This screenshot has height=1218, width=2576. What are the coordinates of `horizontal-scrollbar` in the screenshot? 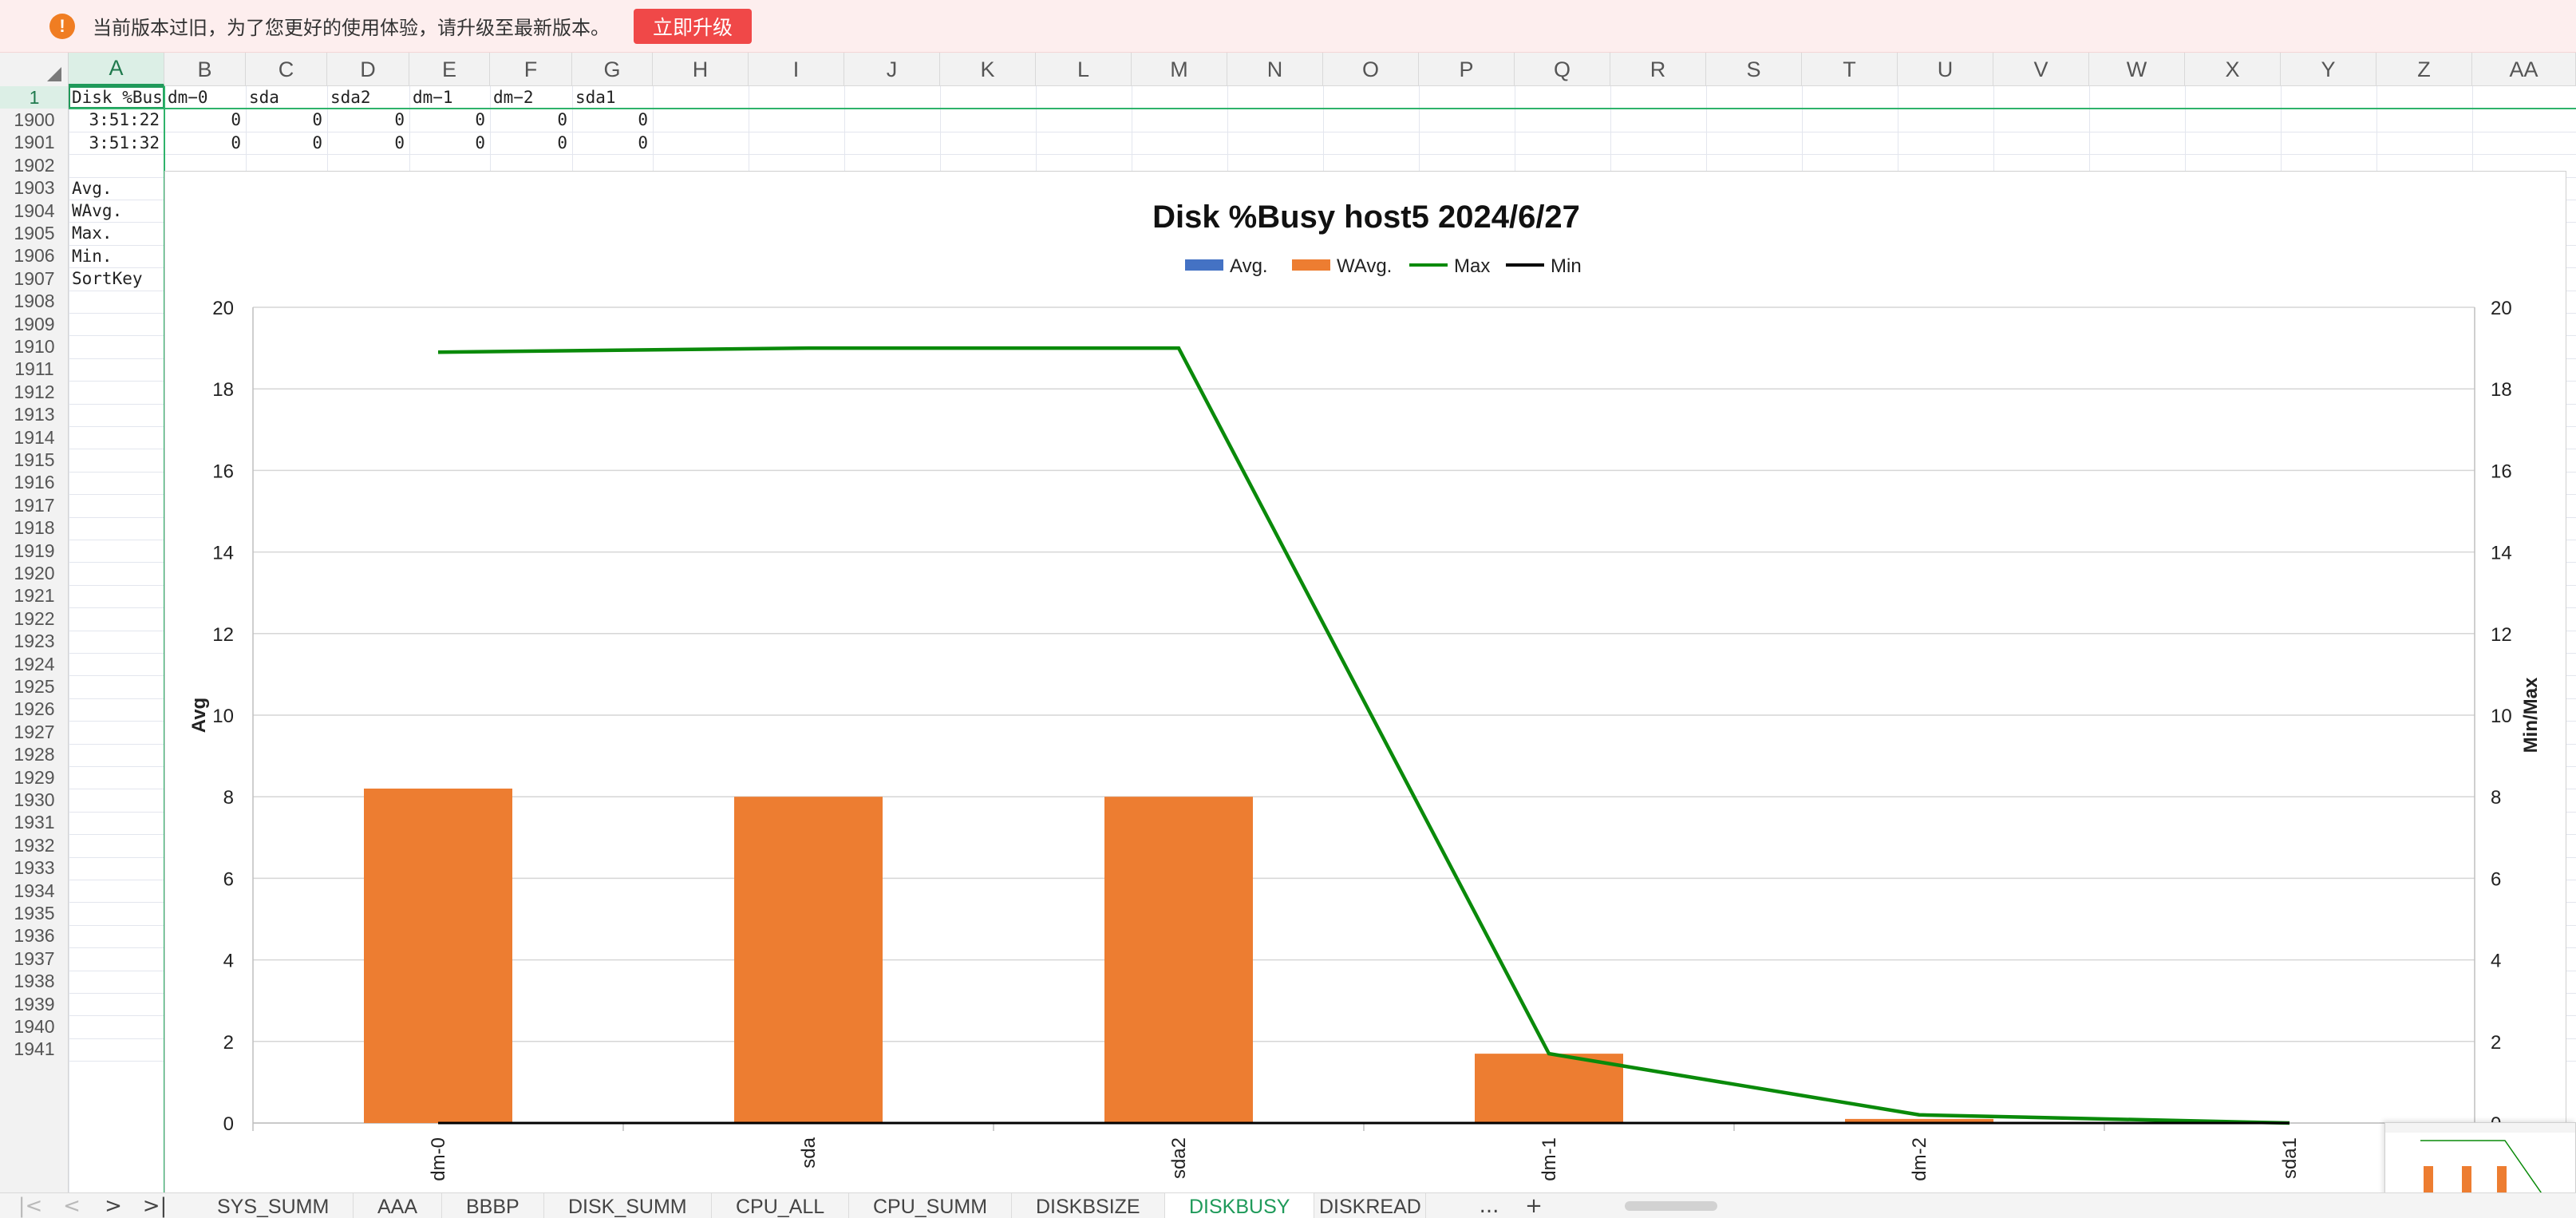 It's located at (1985, 1206).